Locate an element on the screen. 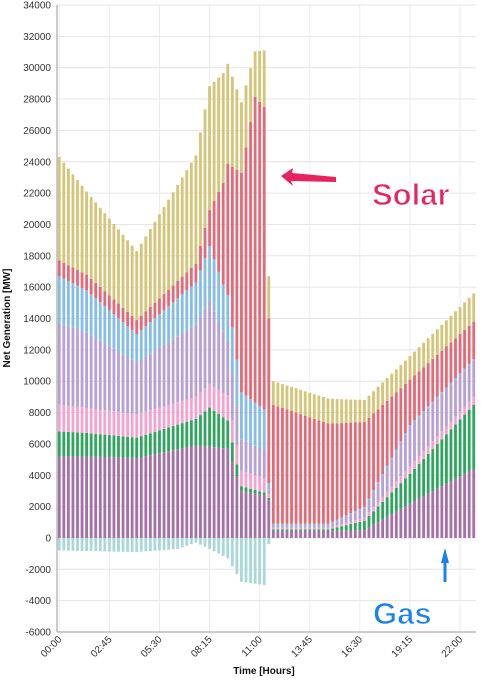 The height and width of the screenshot is (681, 481). solar-callout-label: Solar is located at coordinates (411, 194).